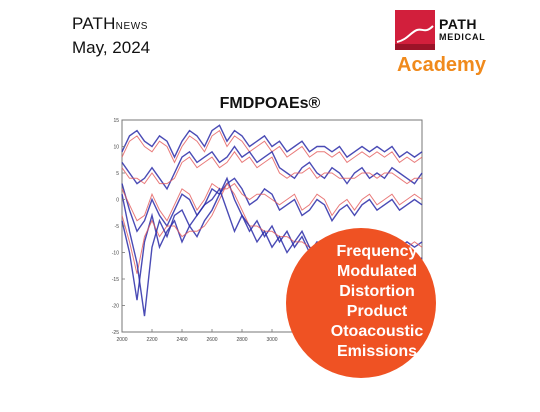 This screenshot has height=412, width=540. I want to click on x-tick-label: 3000, so click(271, 340).